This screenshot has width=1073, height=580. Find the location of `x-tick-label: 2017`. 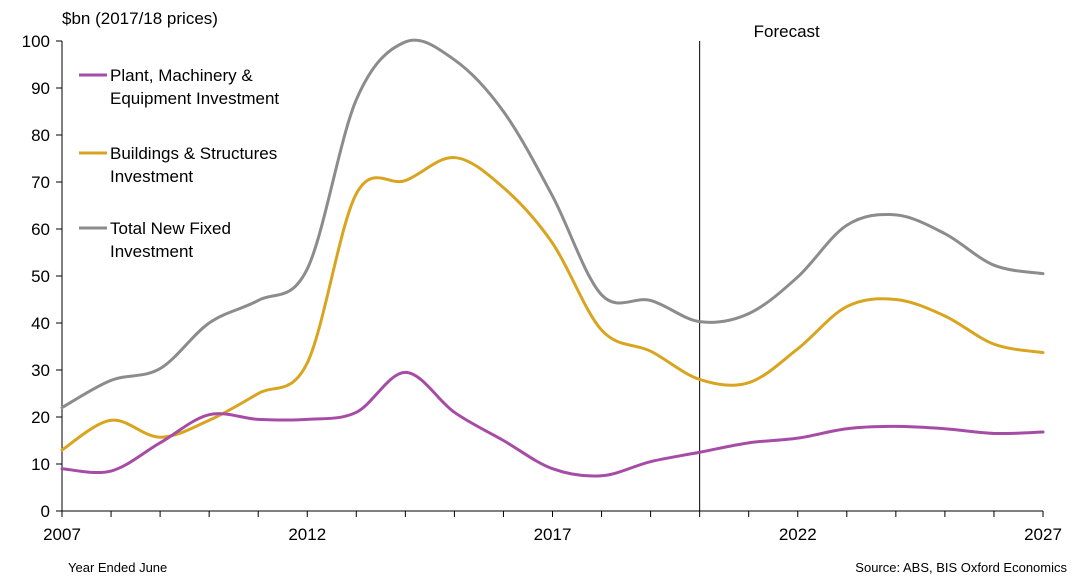

x-tick-label: 2017 is located at coordinates (553, 534).